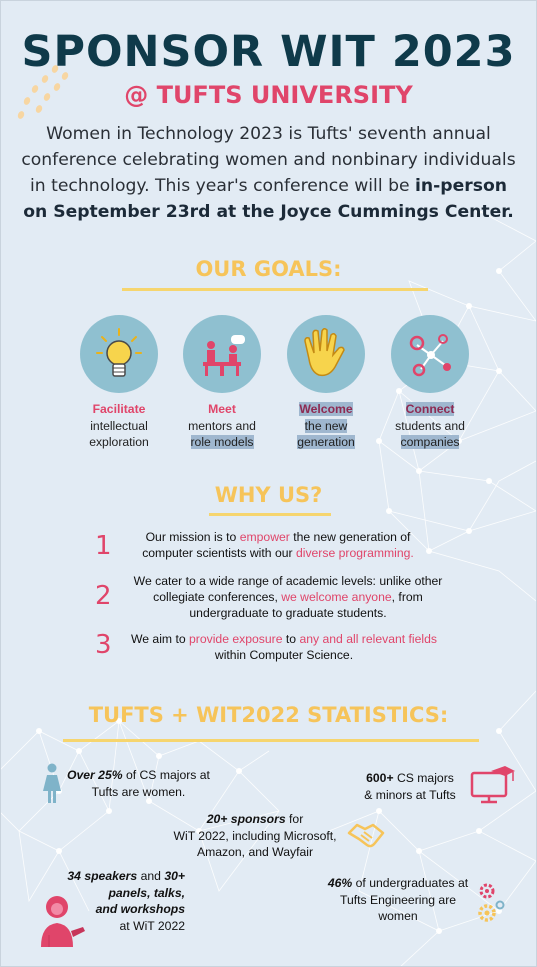  What do you see at coordinates (410, 786) in the screenshot?
I see `stat-cs-majors: 600+ CS majors & minors at Tufts` at bounding box center [410, 786].